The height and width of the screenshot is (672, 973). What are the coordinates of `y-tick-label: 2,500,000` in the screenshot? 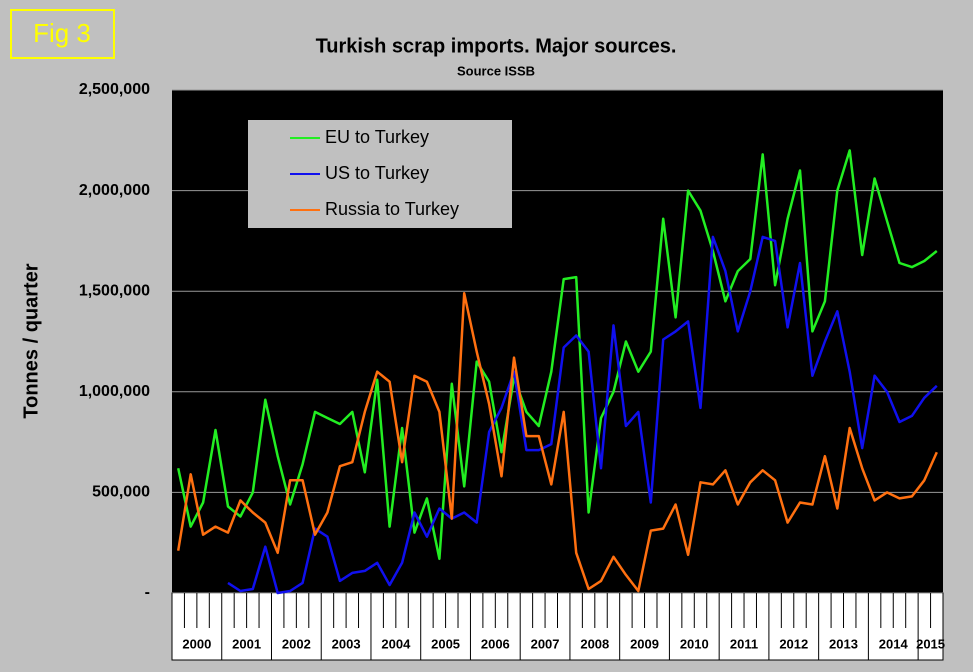 It's located at (114, 89).